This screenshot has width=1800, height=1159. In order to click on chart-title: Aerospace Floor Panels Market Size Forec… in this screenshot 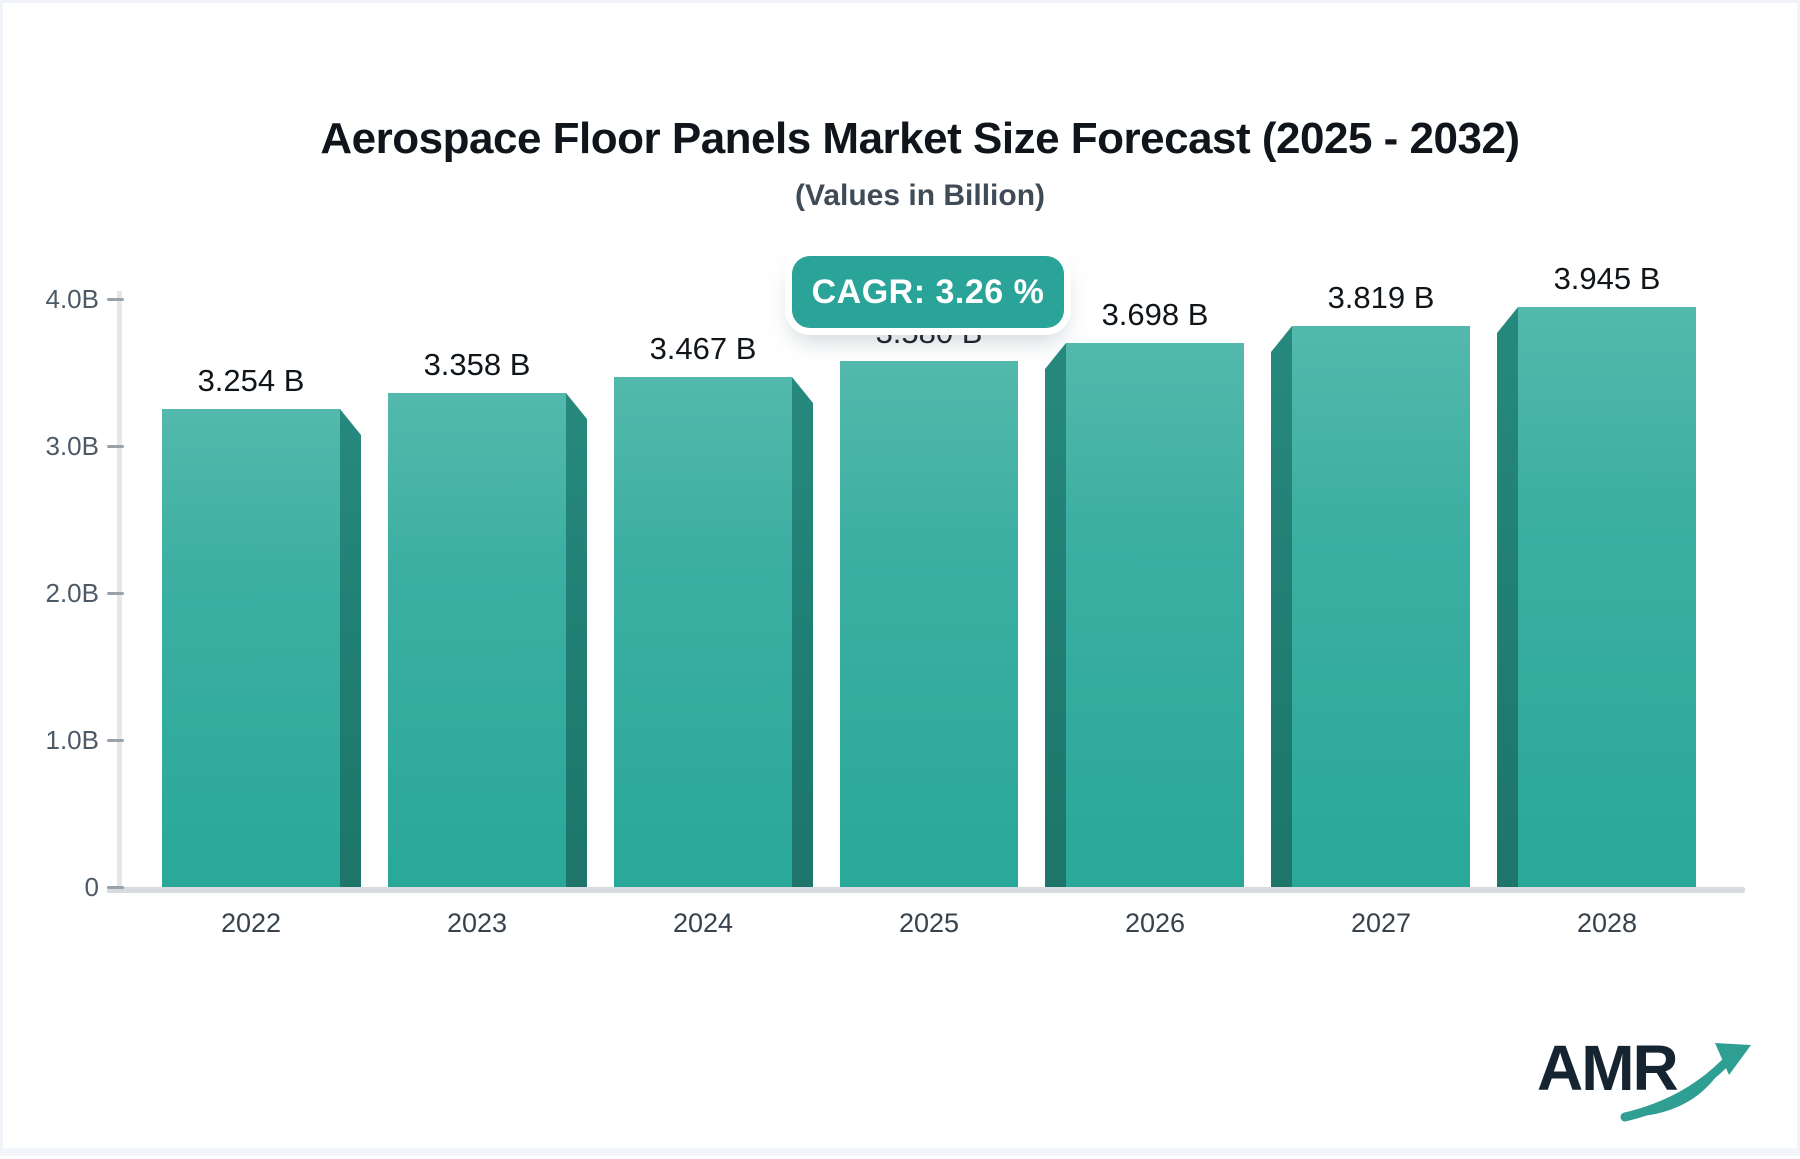, I will do `click(920, 138)`.